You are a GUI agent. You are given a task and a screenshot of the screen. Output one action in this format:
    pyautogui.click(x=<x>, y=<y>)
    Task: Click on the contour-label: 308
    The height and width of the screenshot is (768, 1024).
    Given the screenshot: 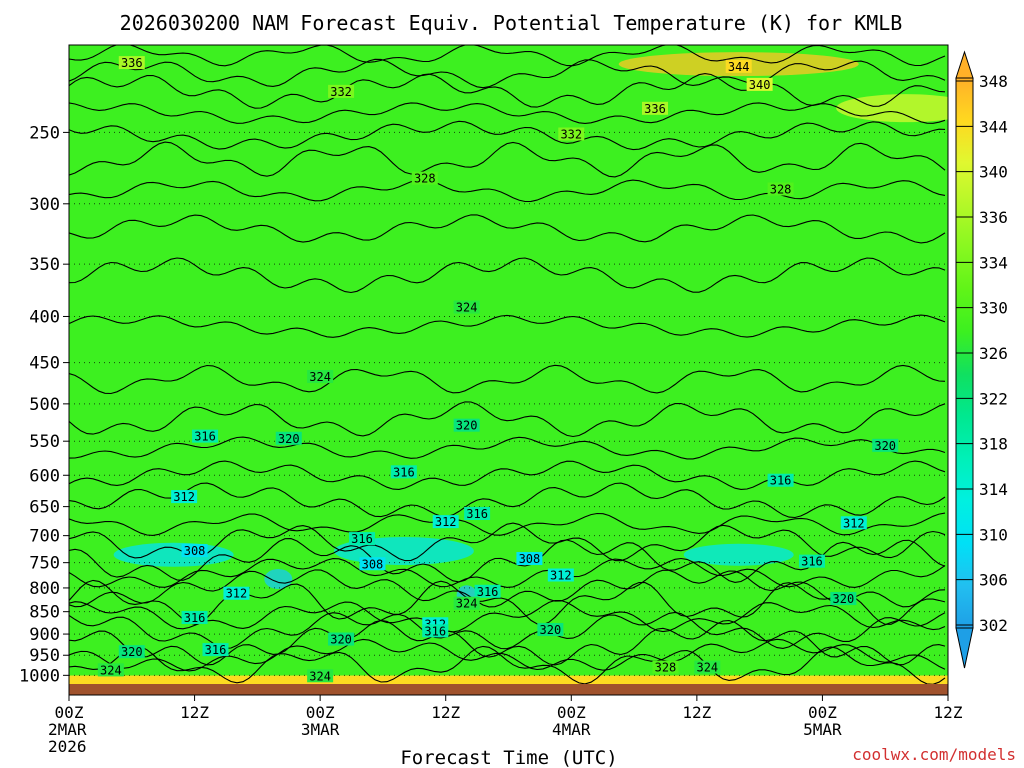 What is the action you would take?
    pyautogui.click(x=373, y=564)
    